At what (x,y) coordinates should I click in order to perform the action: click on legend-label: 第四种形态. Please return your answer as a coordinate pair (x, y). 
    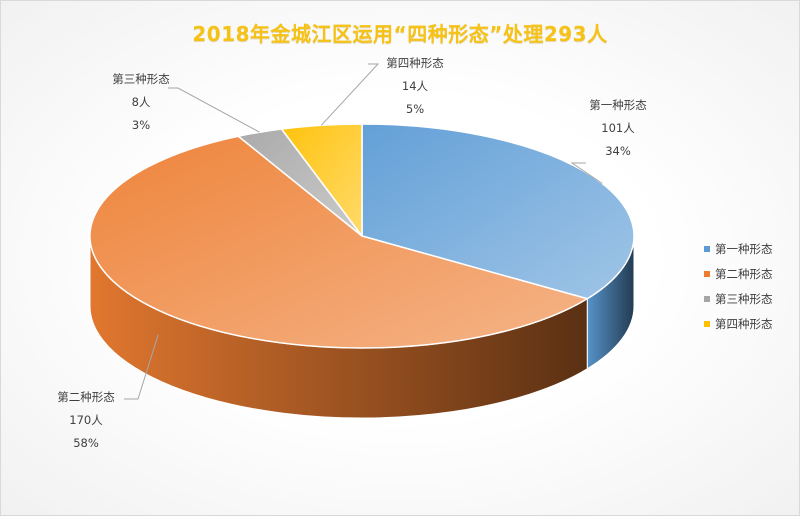
    Looking at the image, I should click on (744, 323).